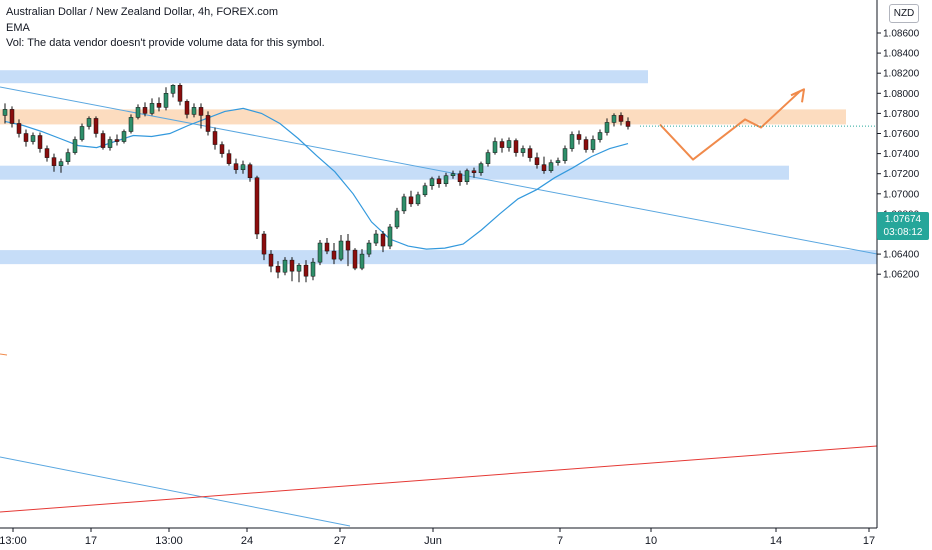 The image size is (932, 550). I want to click on last-price-value: 1.07674, so click(903, 219).